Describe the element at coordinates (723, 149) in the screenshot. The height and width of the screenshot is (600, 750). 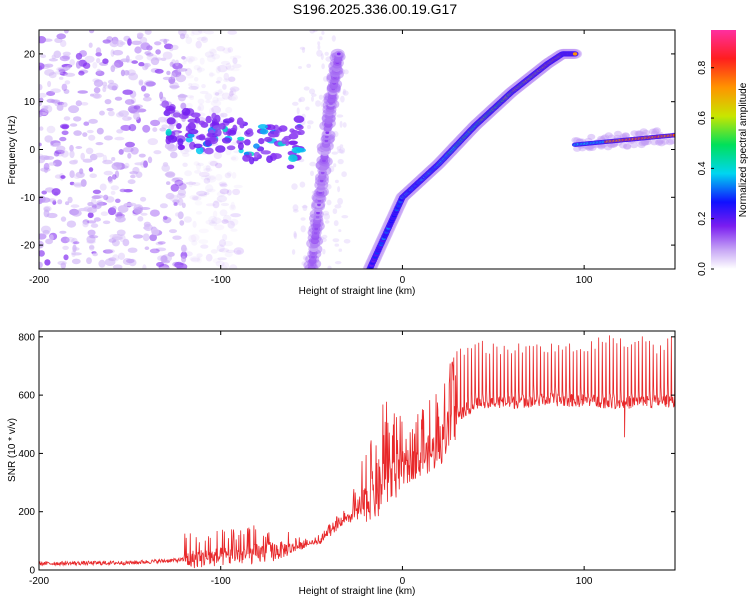
I see `colorbar-gradient` at that location.